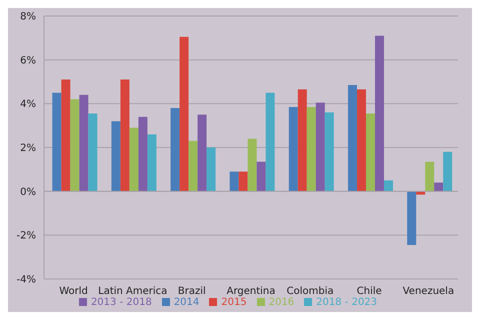  Describe the element at coordinates (121, 302) in the screenshot. I see `legend-label: 2013 - 2018` at that location.